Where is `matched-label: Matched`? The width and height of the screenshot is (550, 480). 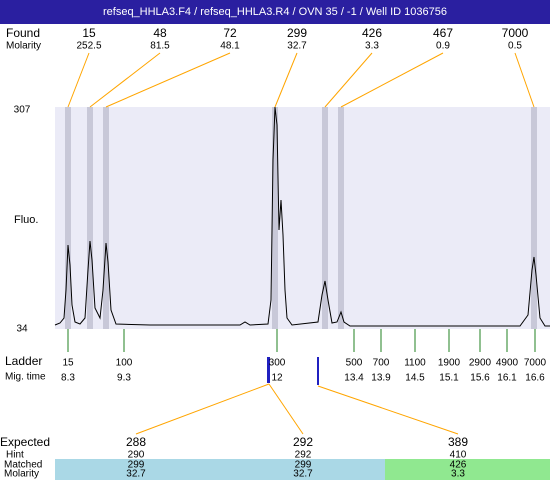
matched-label: Matched is located at coordinates (23, 465).